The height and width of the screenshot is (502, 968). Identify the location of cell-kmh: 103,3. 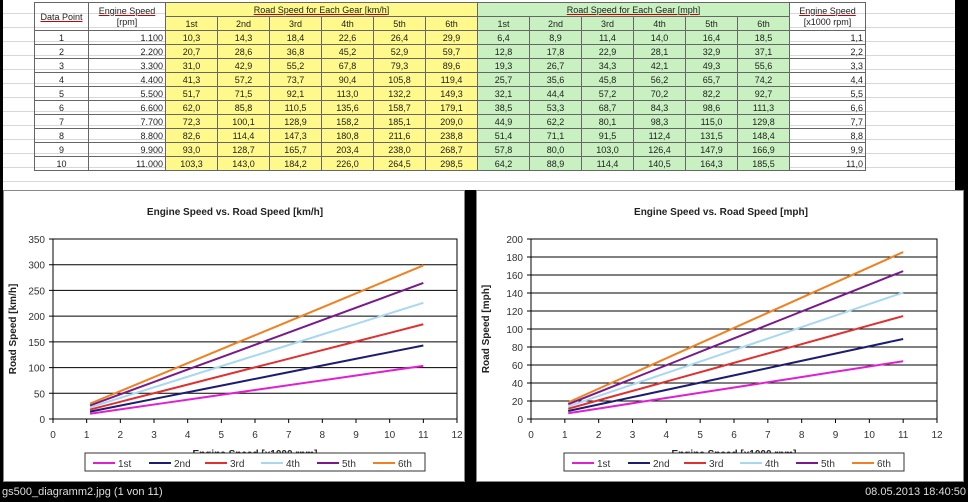
(191, 163).